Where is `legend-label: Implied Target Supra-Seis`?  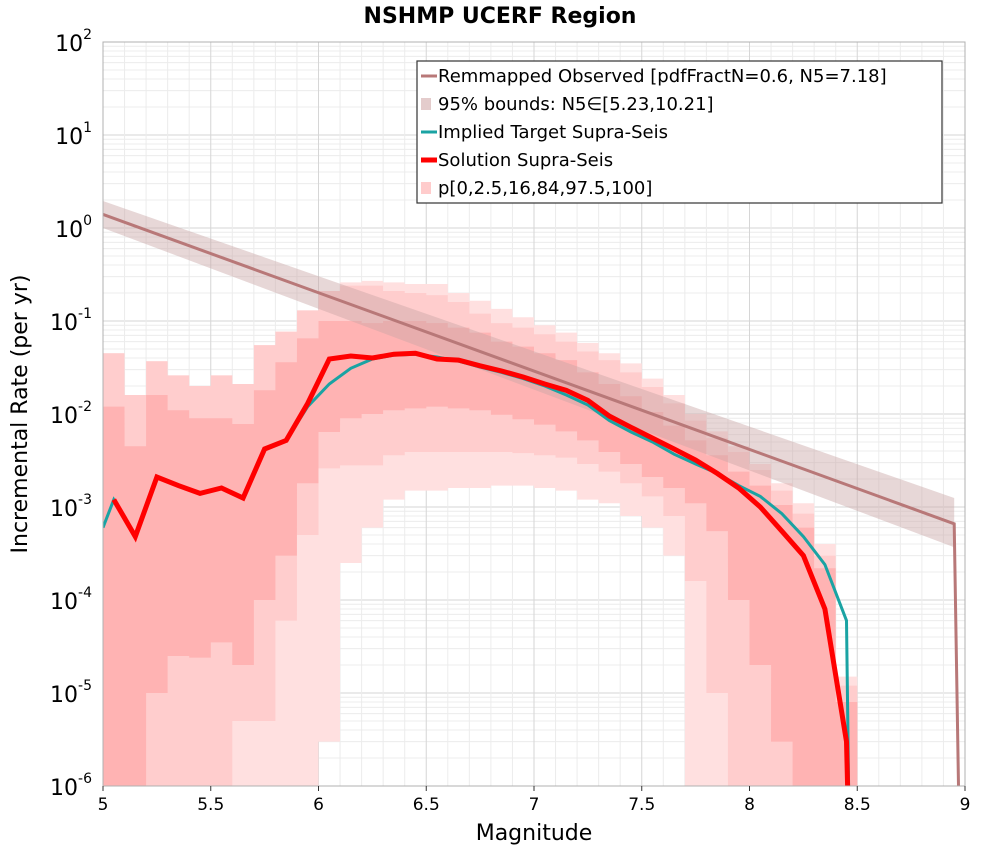 legend-label: Implied Target Supra-Seis is located at coordinates (553, 132).